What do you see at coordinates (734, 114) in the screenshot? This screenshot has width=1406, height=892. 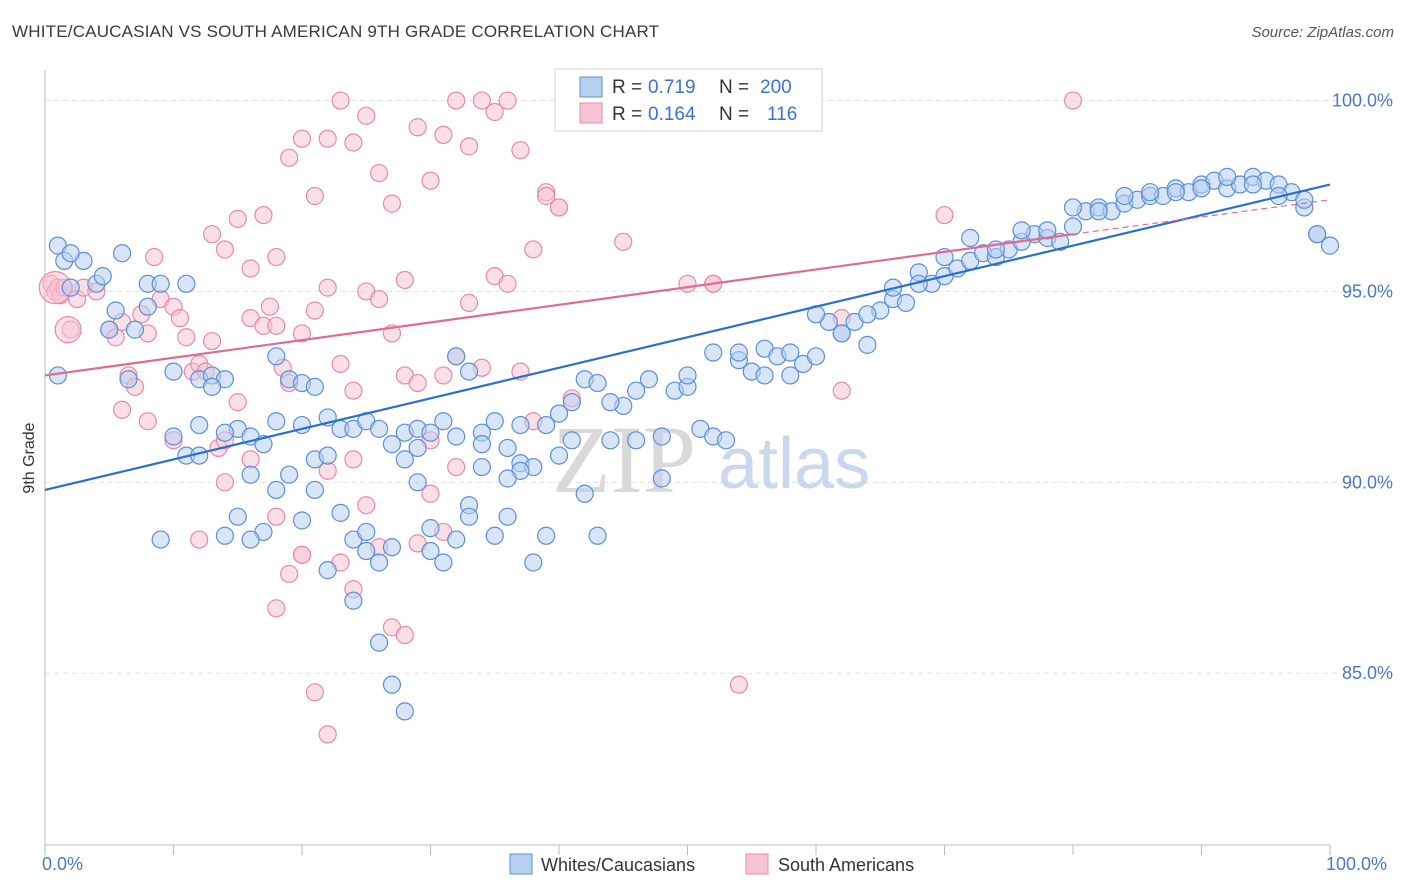 I see `legend-n-label-pink: N =` at bounding box center [734, 114].